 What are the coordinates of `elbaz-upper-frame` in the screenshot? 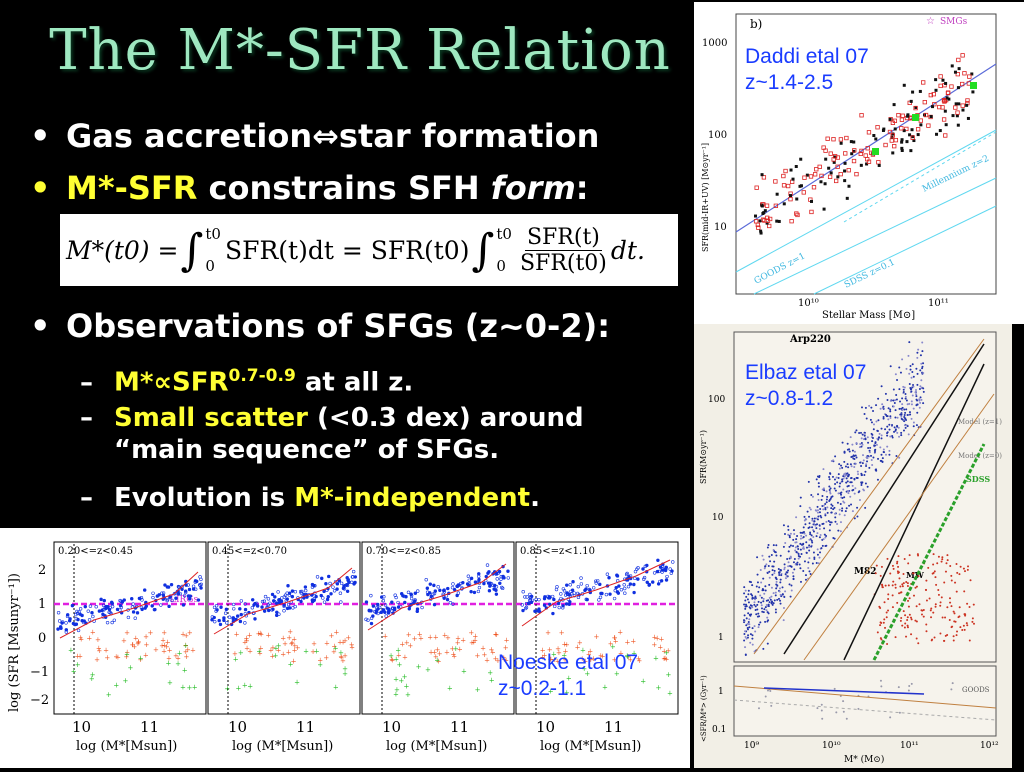 It's located at (865, 497).